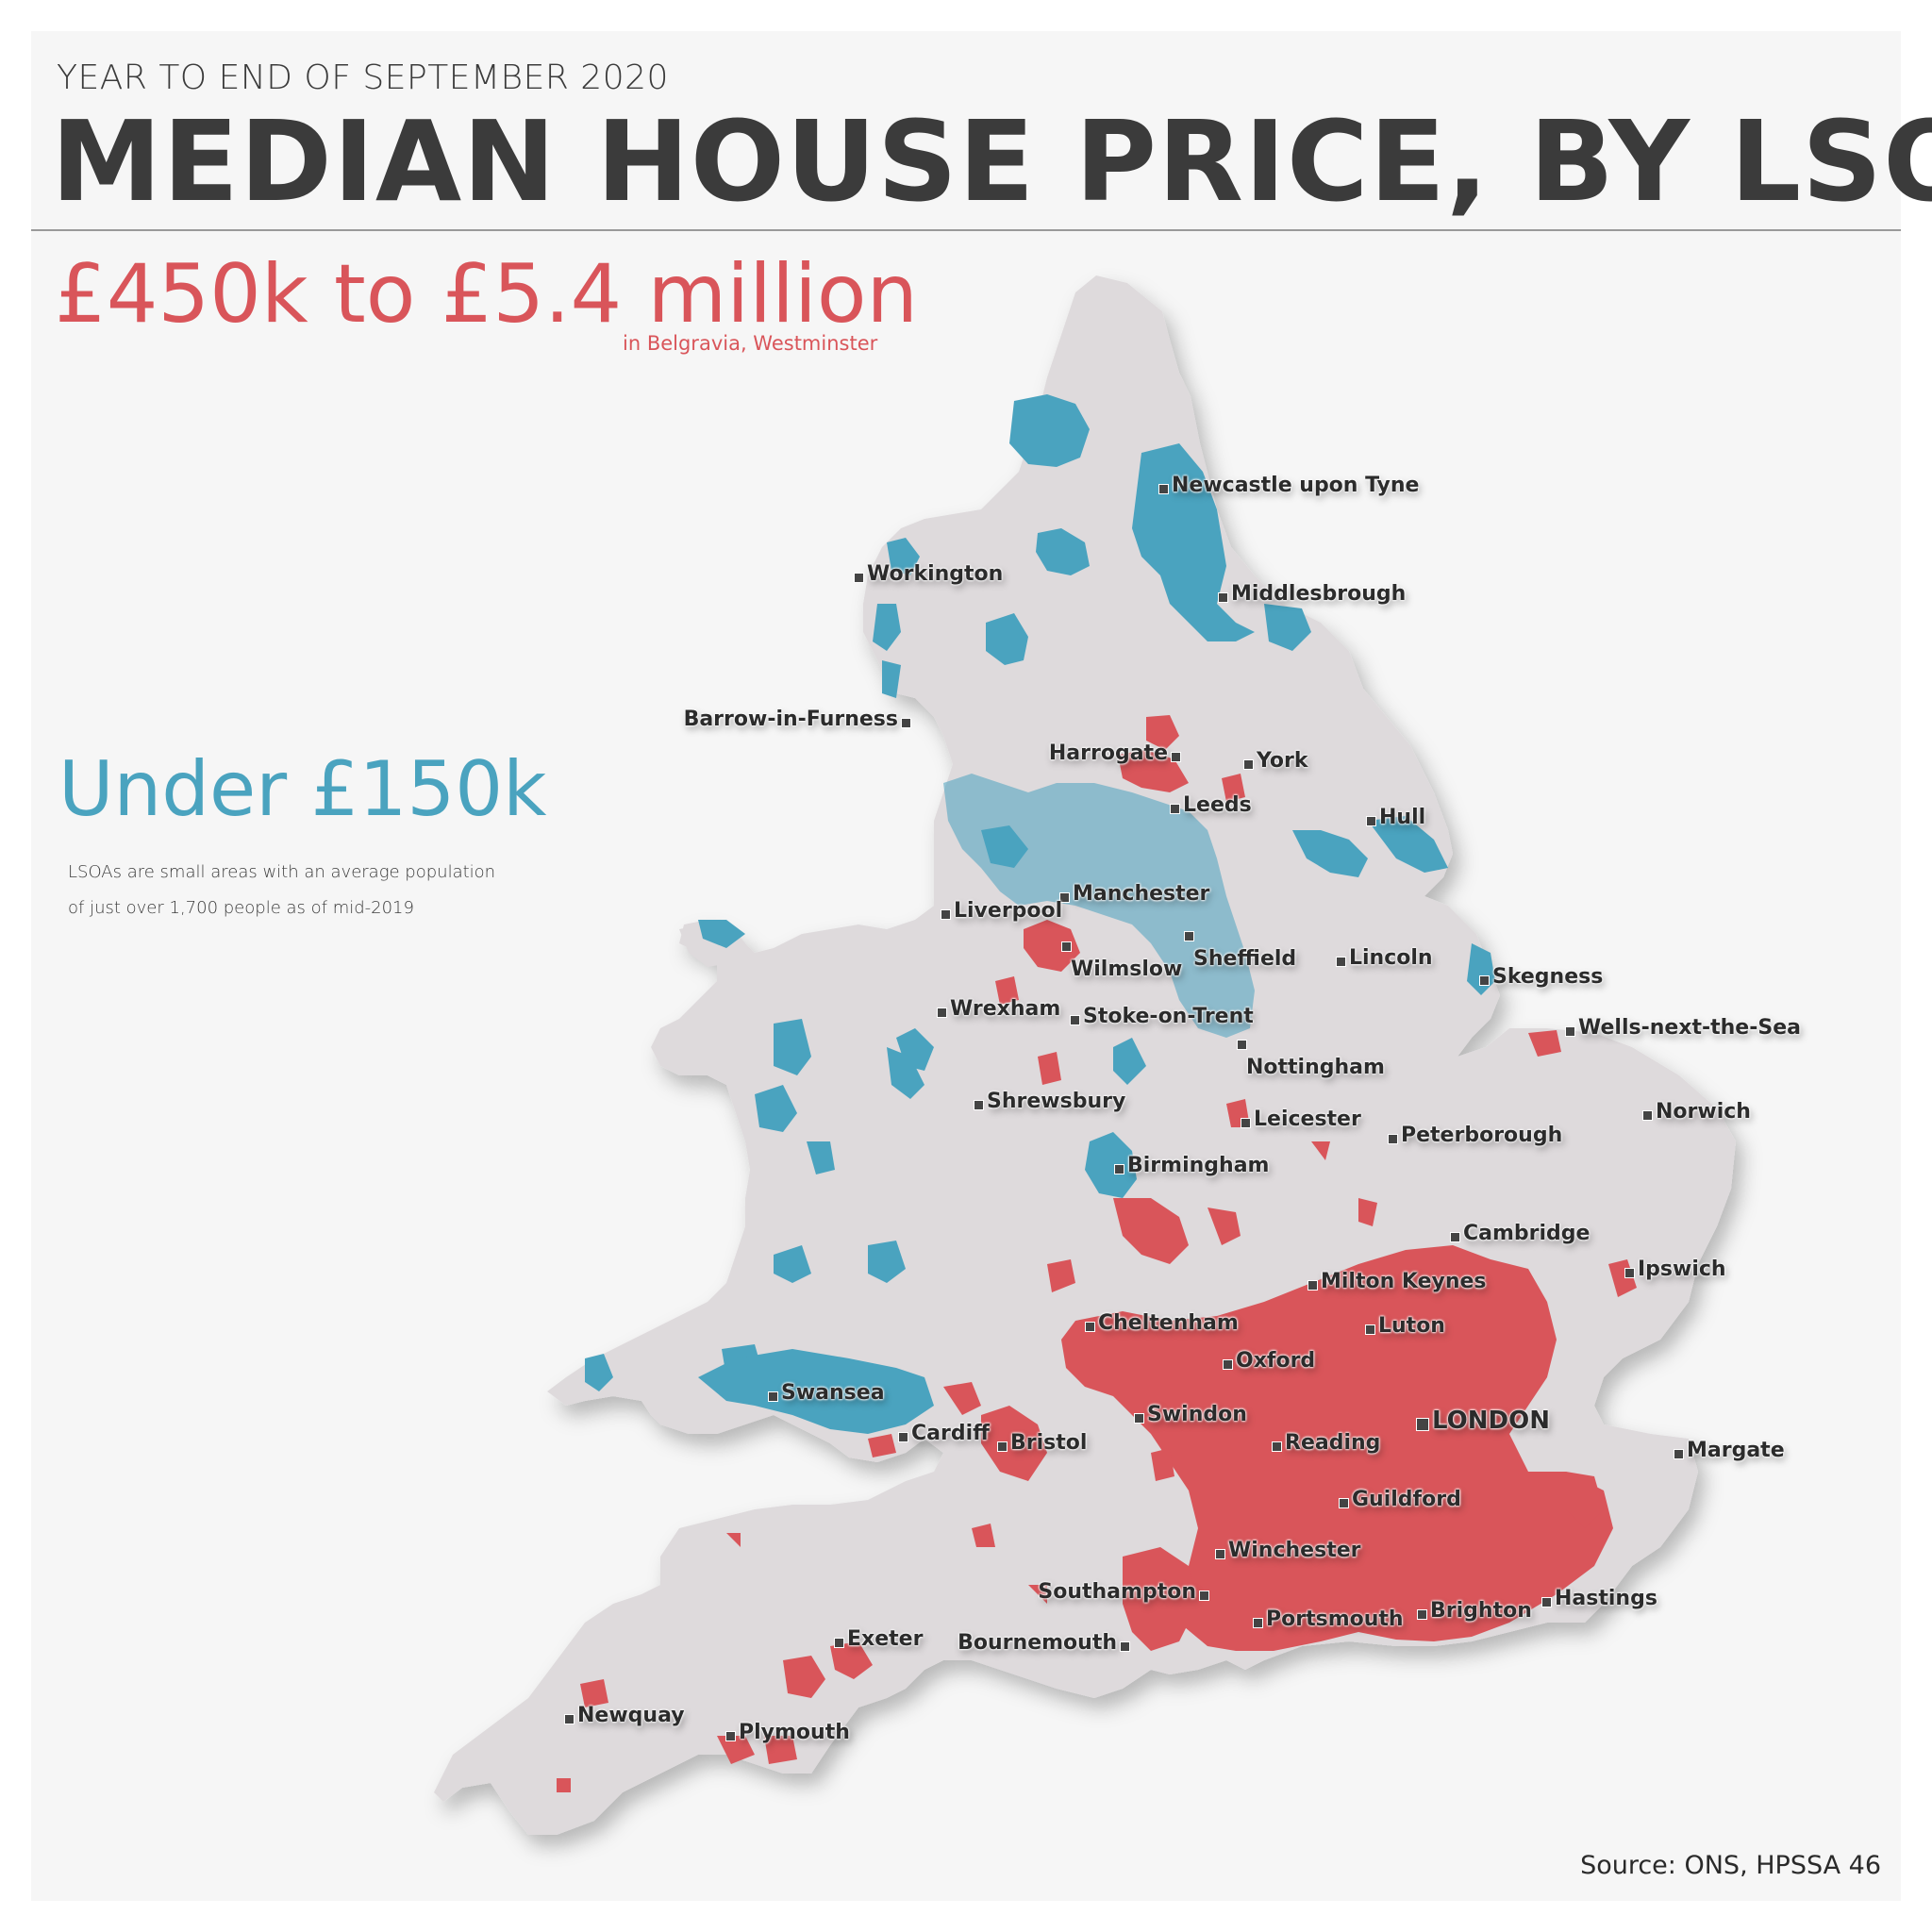  Describe the element at coordinates (1319, 594) in the screenshot. I see `city-name: Middlesbrough` at that location.